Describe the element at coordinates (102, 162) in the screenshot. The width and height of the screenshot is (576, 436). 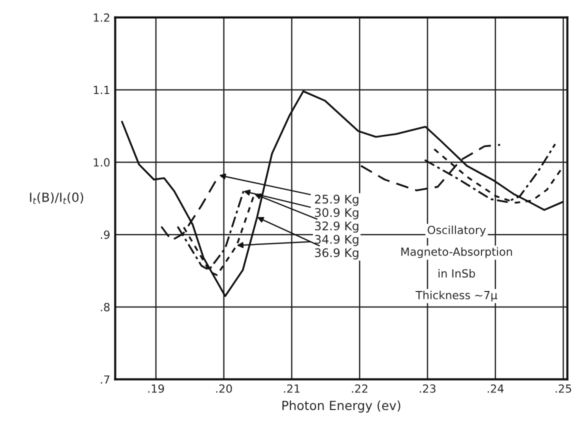
I see `y-tick-label: 1.0` at that location.